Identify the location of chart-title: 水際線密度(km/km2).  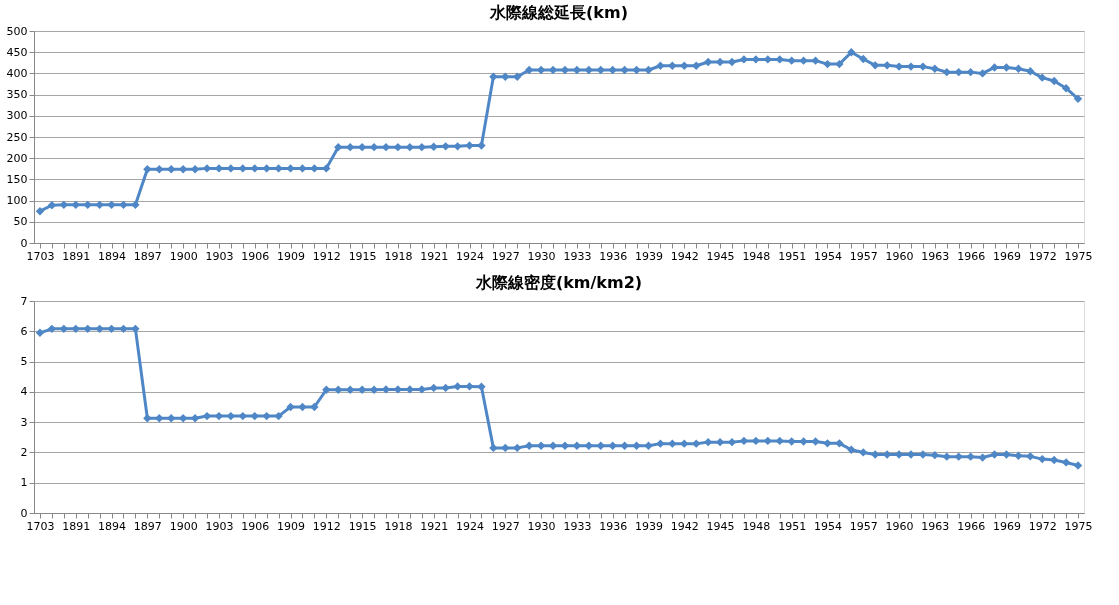
(558, 282).